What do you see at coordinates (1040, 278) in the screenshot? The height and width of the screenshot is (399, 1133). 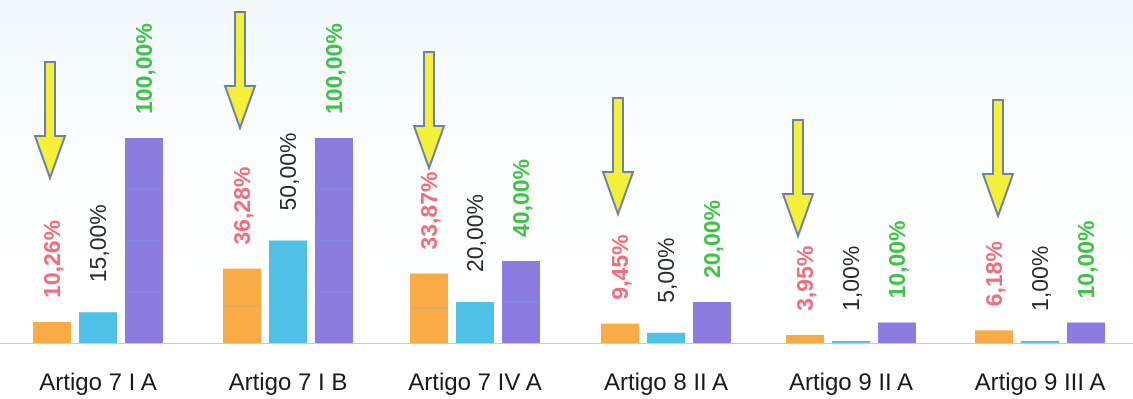 I see `data-label-5-1: 1,00%` at bounding box center [1040, 278].